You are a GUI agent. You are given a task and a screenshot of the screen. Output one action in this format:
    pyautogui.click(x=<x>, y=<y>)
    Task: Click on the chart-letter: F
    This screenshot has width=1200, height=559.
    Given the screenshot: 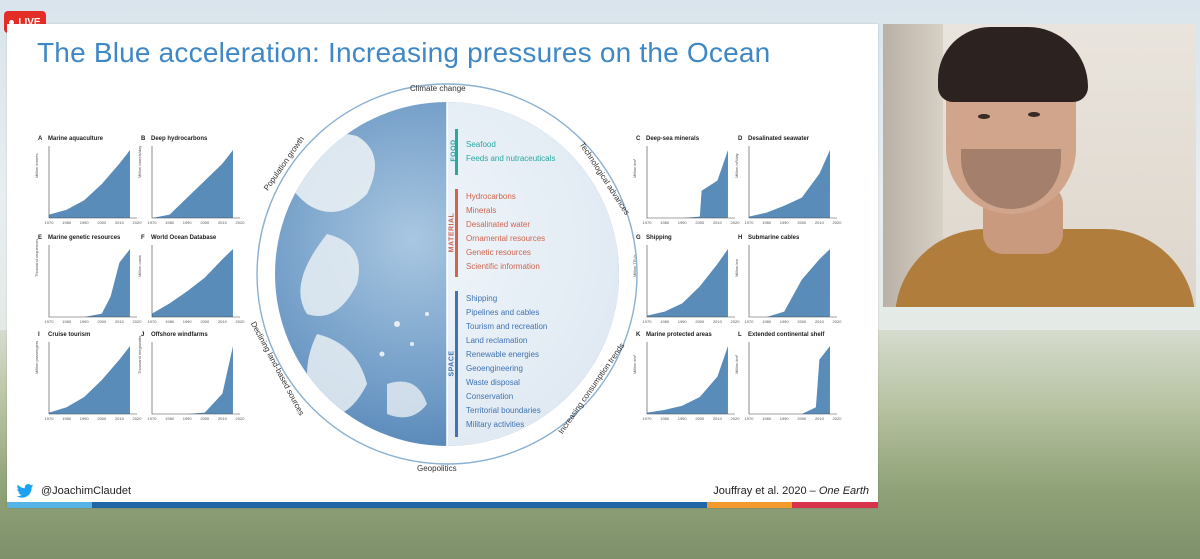 What is the action you would take?
    pyautogui.click(x=143, y=238)
    